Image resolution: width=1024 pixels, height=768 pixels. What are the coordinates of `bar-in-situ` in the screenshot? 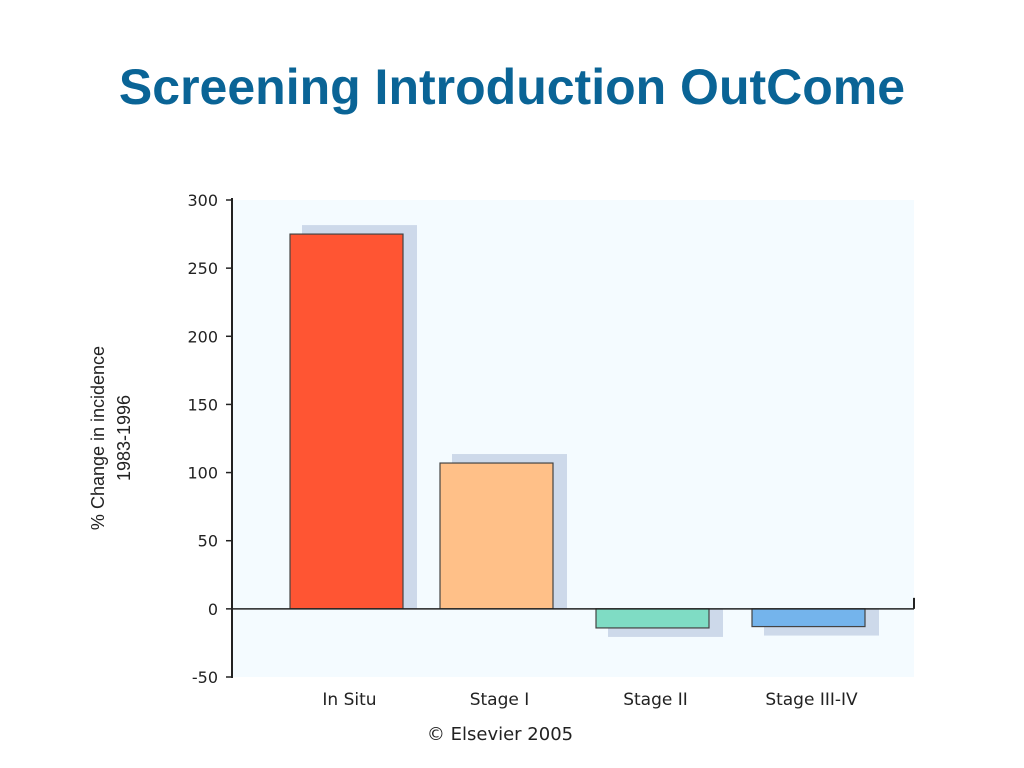 It's located at (346, 421).